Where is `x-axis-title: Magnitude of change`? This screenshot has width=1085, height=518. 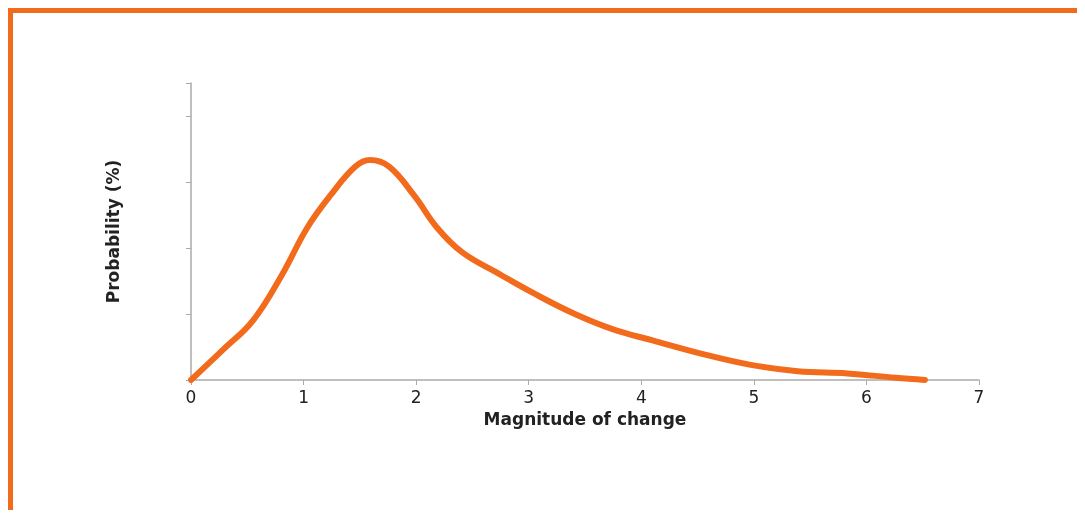 x-axis-title: Magnitude of change is located at coordinates (585, 418).